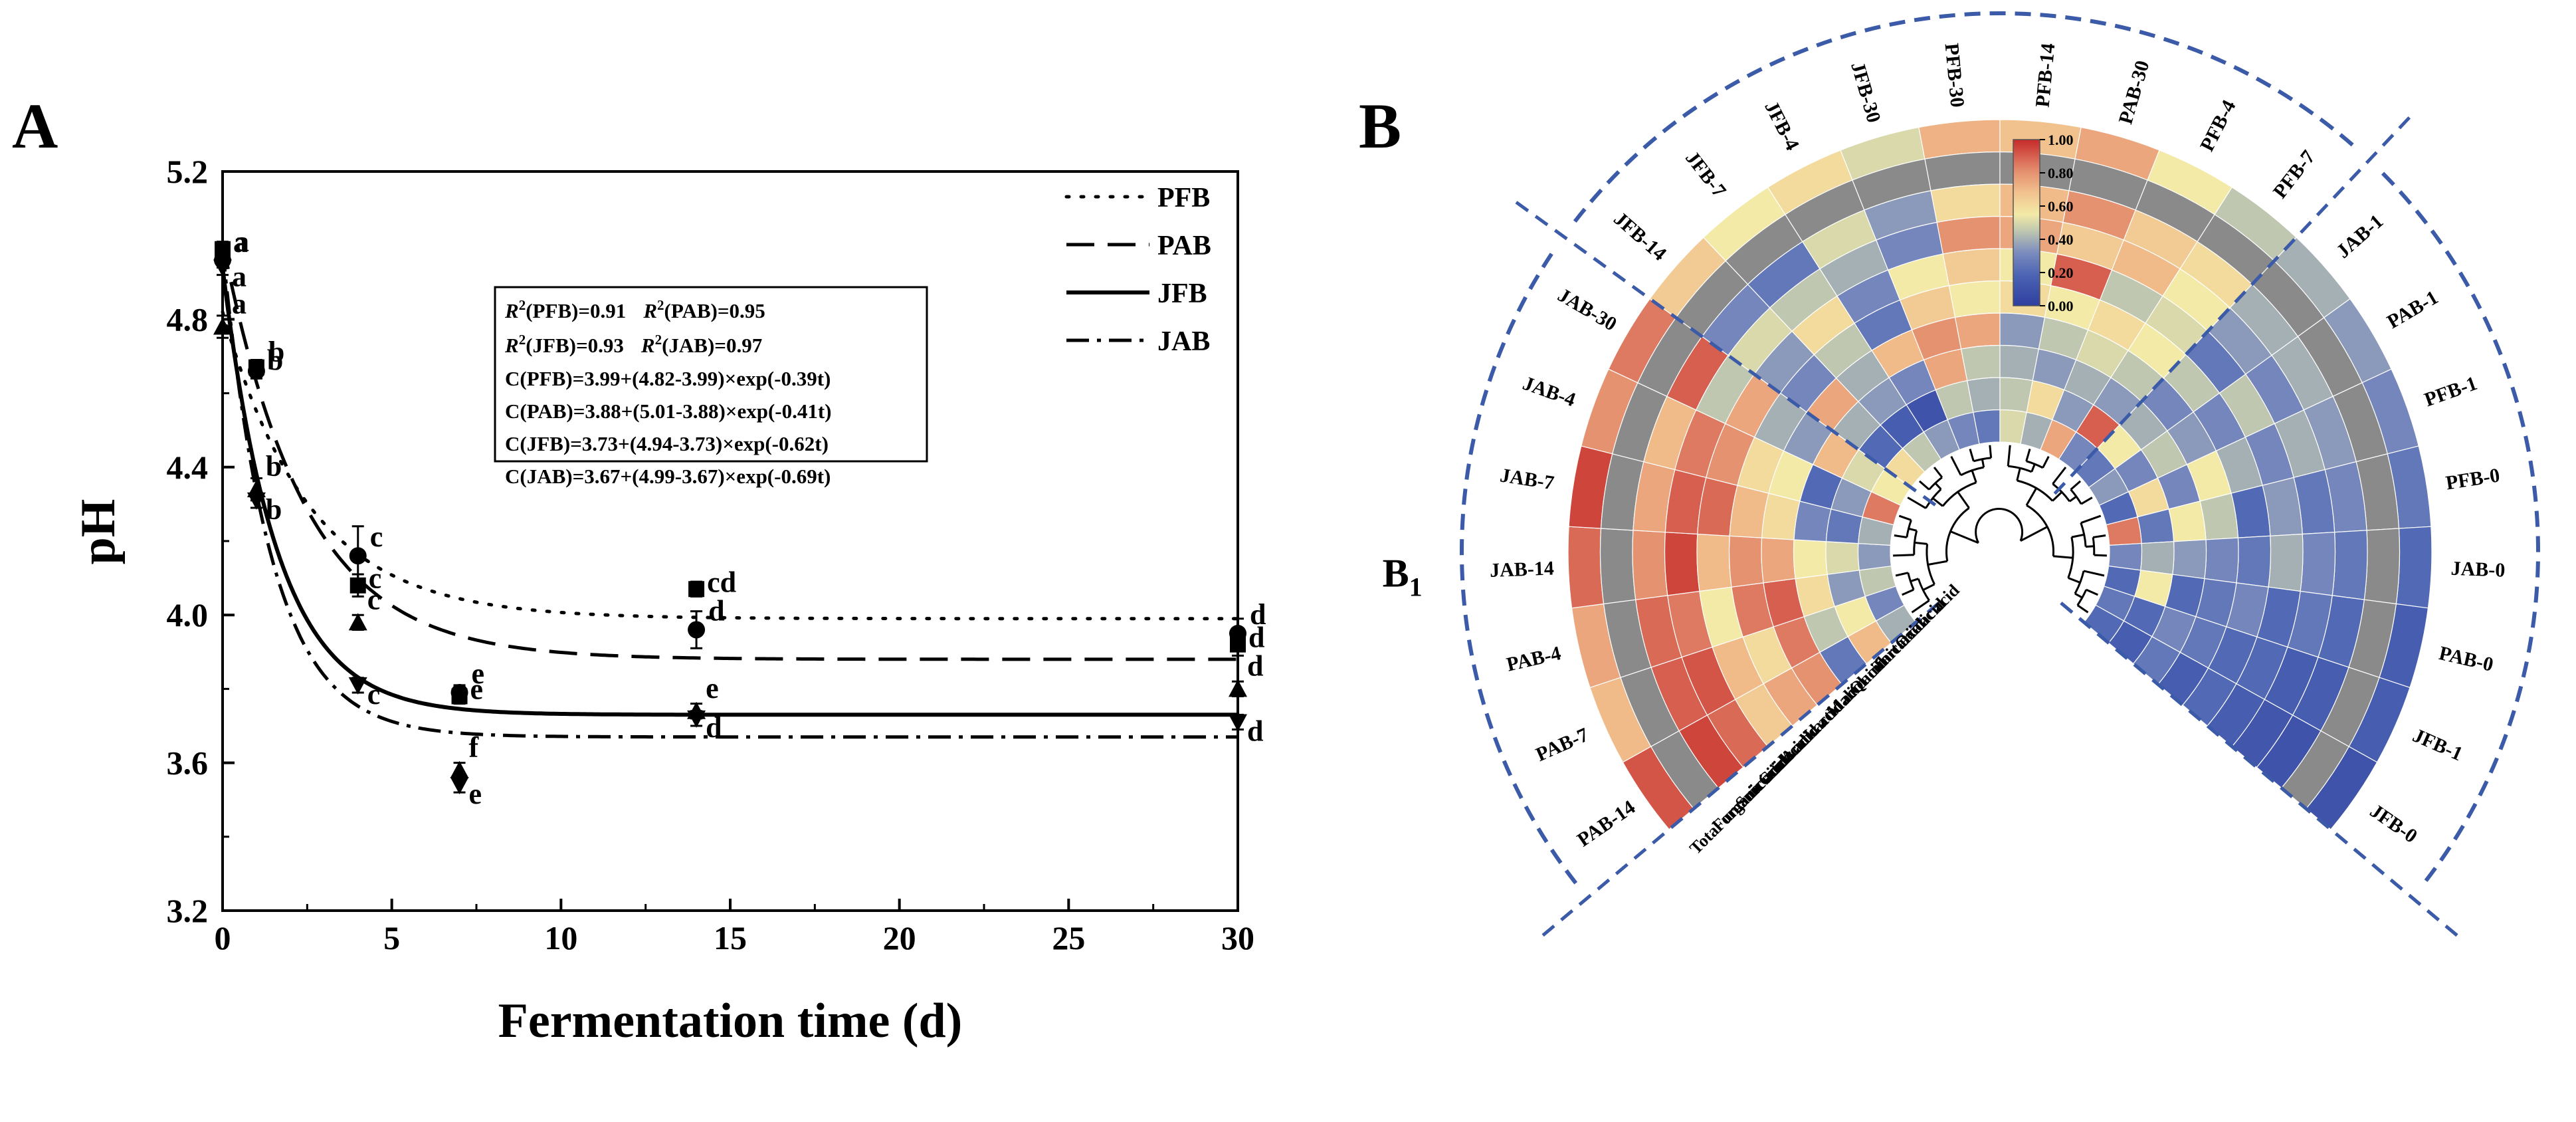 The image size is (2576, 1122). What do you see at coordinates (667, 443) in the screenshot?
I see `fit-equation: C(JFB)=3.73+(4.94-3.73)×exp(-0.62t)` at bounding box center [667, 443].